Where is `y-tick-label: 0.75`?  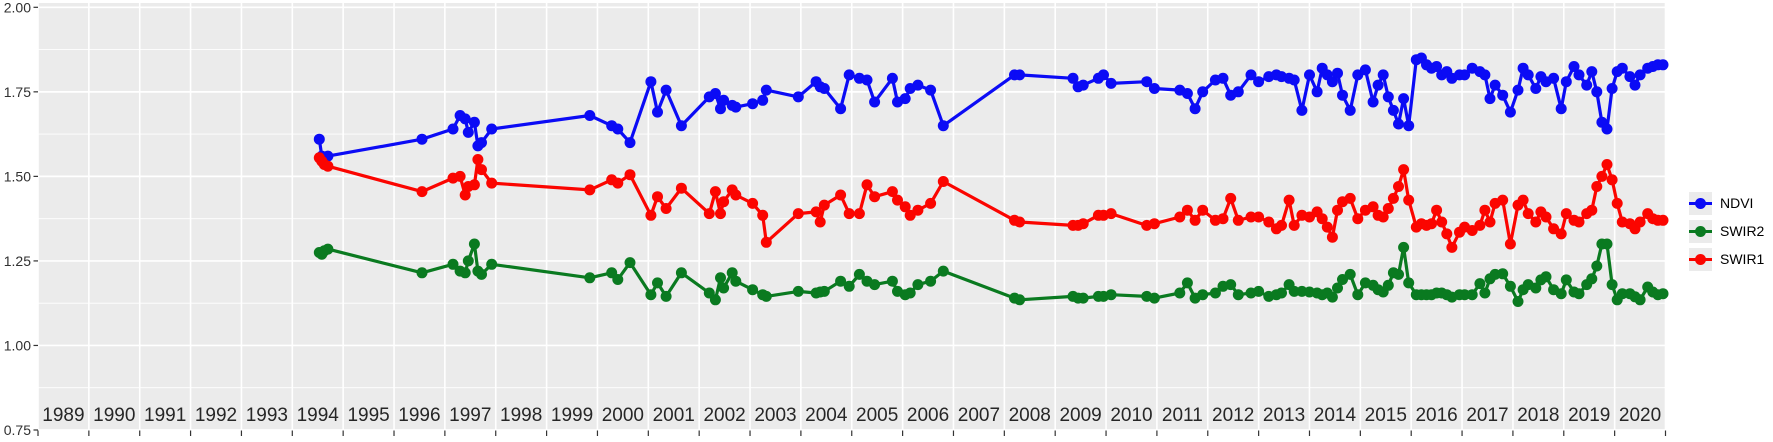 y-tick-label: 0.75 is located at coordinates (17, 430).